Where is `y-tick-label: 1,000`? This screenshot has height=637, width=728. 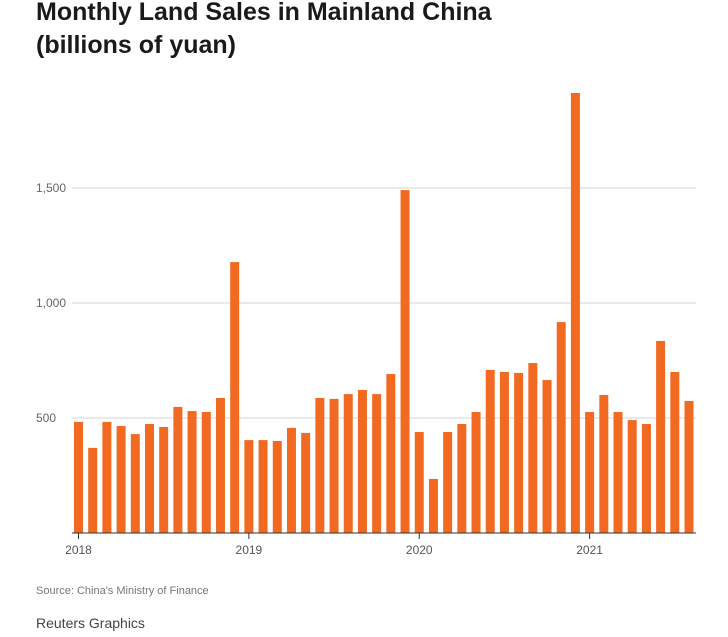
y-tick-label: 1,000 is located at coordinates (51, 303).